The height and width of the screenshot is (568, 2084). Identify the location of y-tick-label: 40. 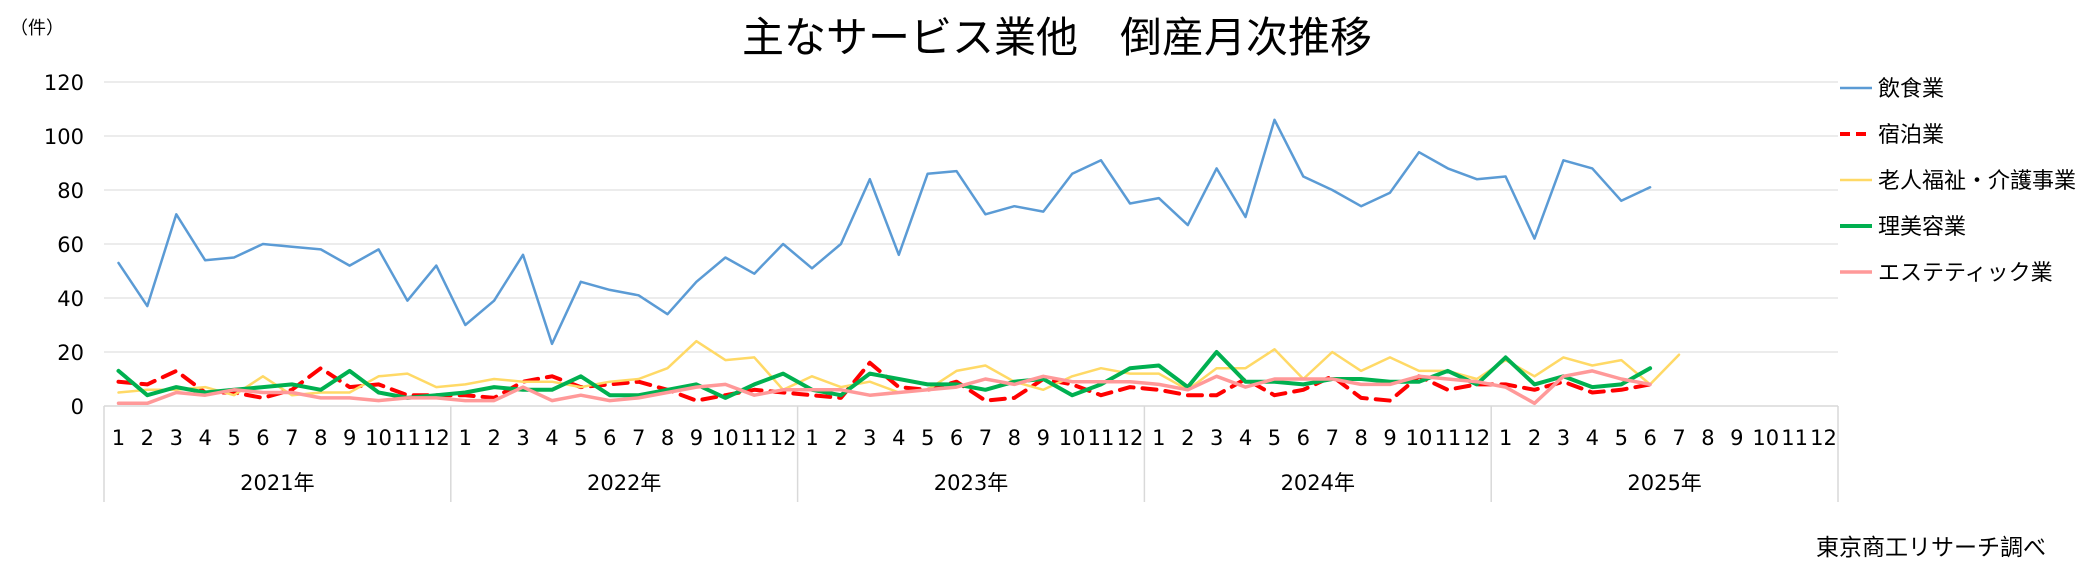
(70, 299).